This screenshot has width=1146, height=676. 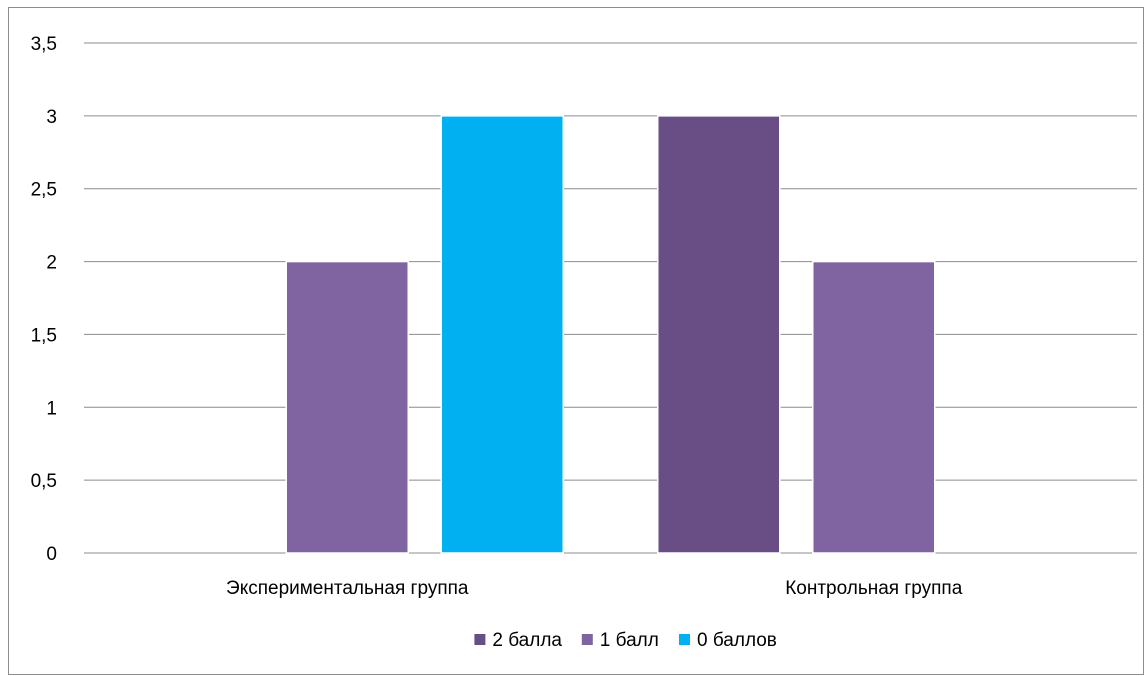 I want to click on legend-label: 0 баллов, so click(x=737, y=640).